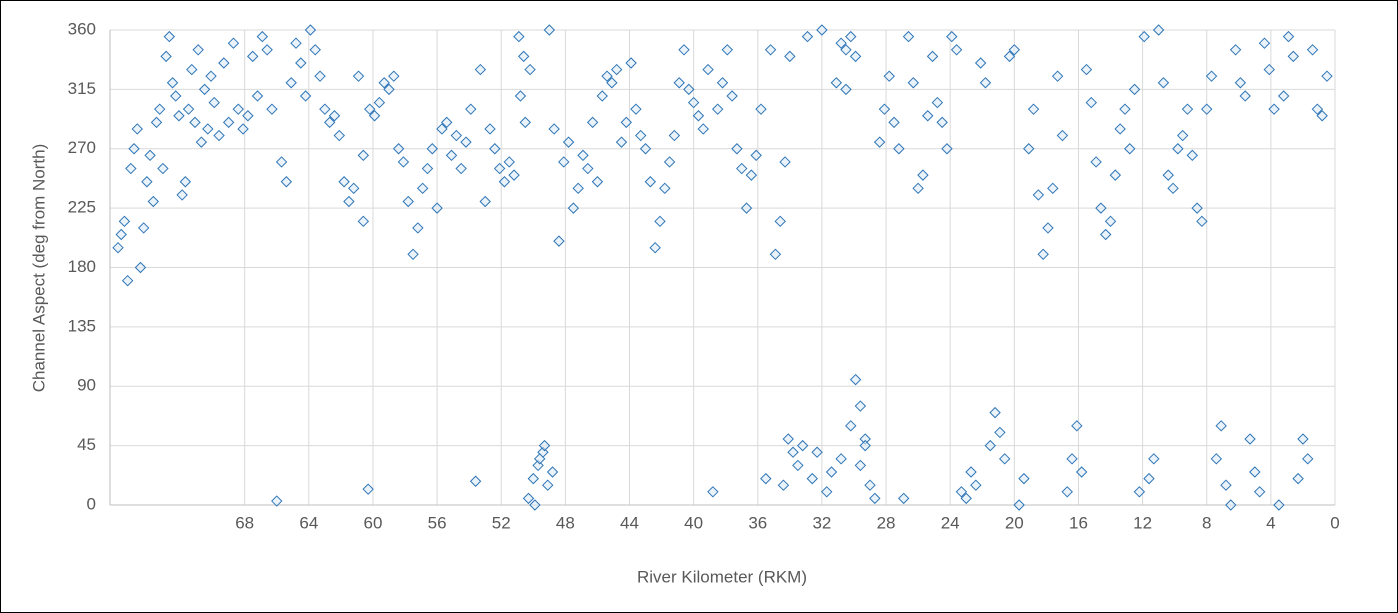 This screenshot has height=613, width=1398. Describe the element at coordinates (38, 268) in the screenshot. I see `y-axis-label: Channel Aspect (deg from North)` at that location.